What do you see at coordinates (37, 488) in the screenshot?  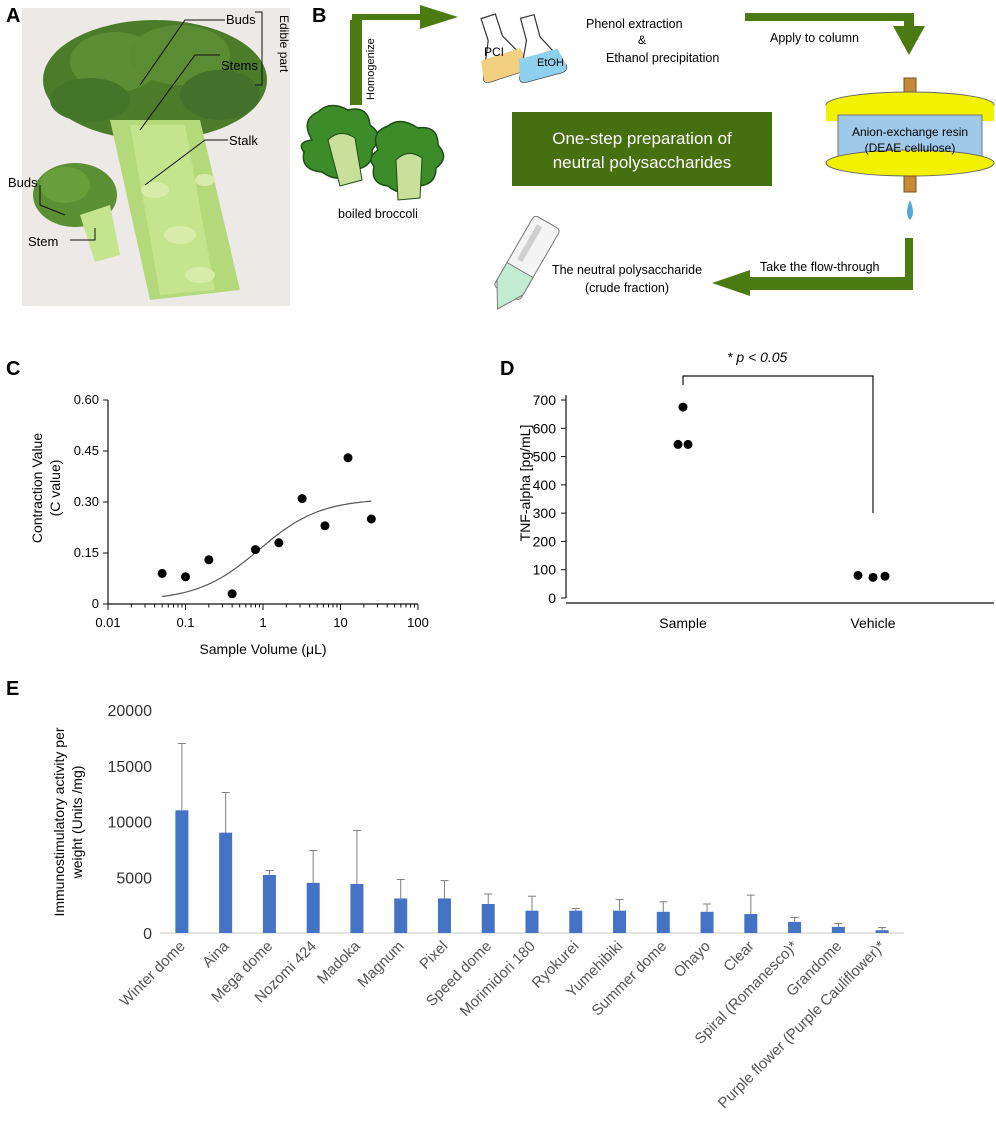 I see `c-ylabel-1: Contraction Value` at bounding box center [37, 488].